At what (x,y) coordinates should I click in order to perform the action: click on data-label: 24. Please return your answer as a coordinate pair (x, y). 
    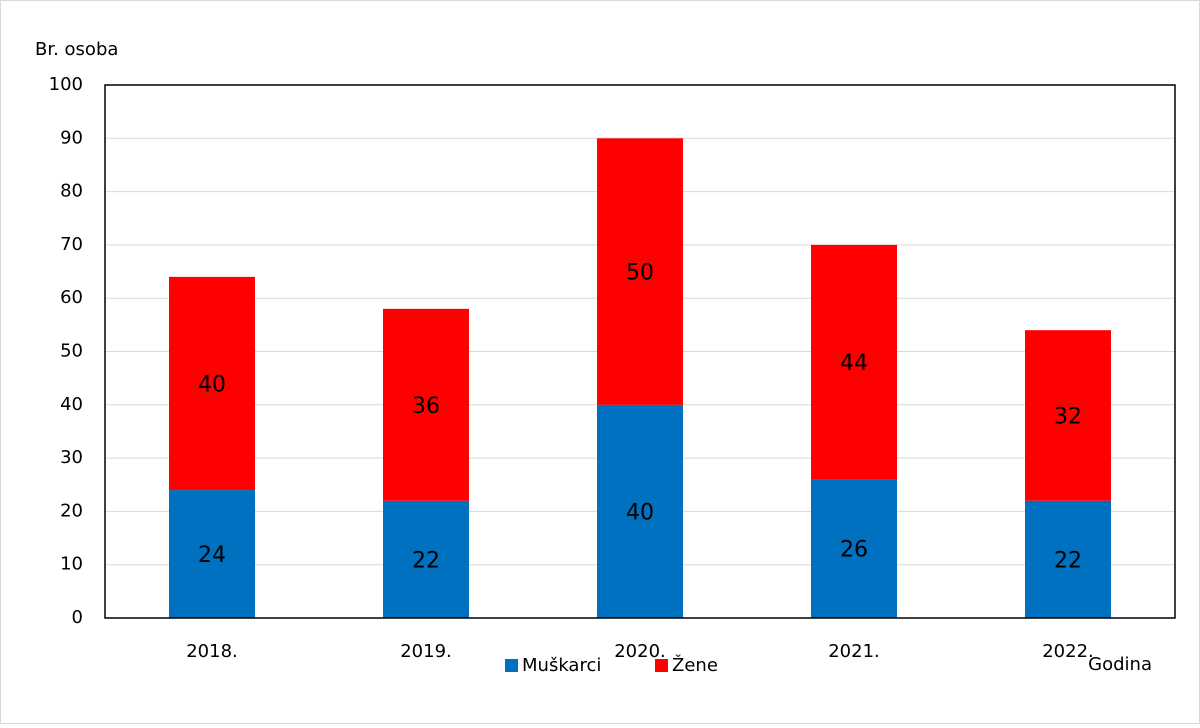
    Looking at the image, I should click on (212, 555).